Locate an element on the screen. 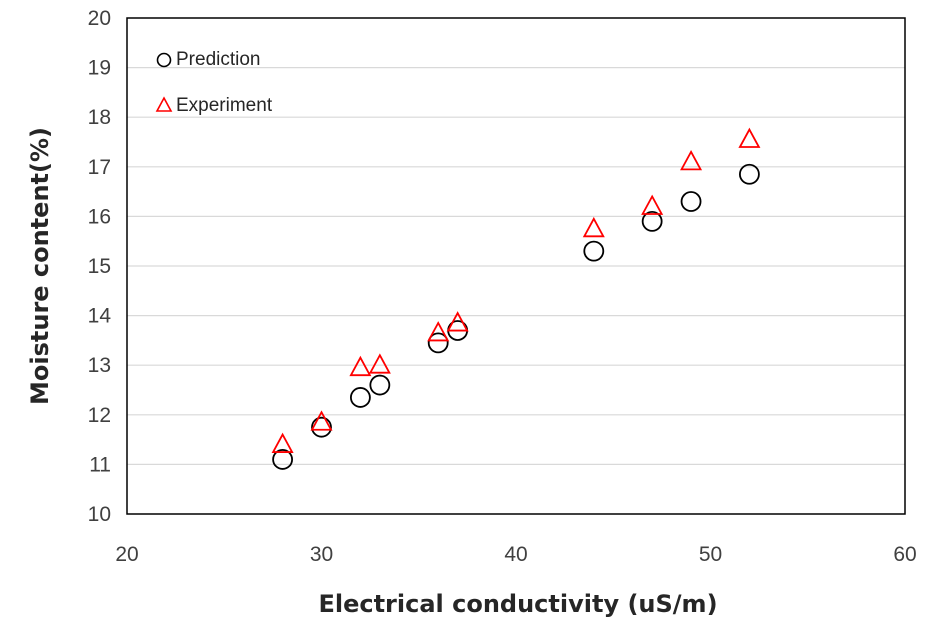 The width and height of the screenshot is (934, 638). legend-label-experiment: Experiment is located at coordinates (224, 105).